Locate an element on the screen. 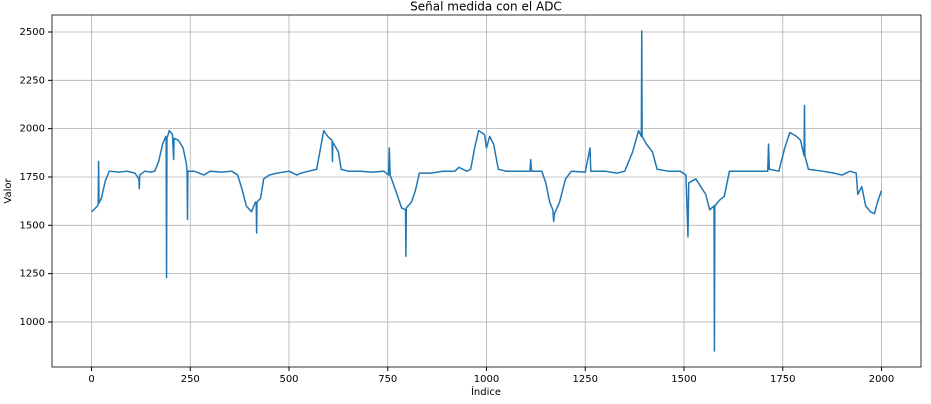 The height and width of the screenshot is (404, 931). x-tick-label: 1750 is located at coordinates (782, 379).